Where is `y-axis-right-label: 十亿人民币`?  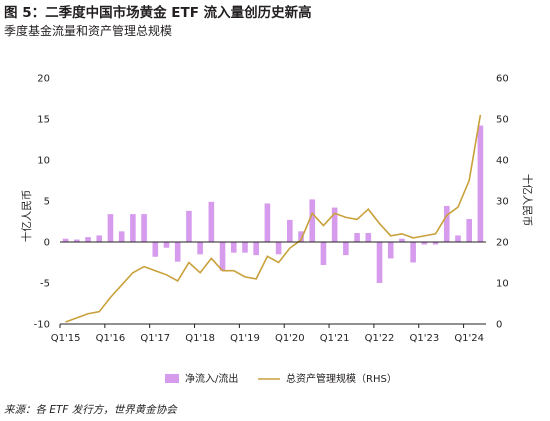 y-axis-right-label: 十亿人民币 is located at coordinates (527, 200).